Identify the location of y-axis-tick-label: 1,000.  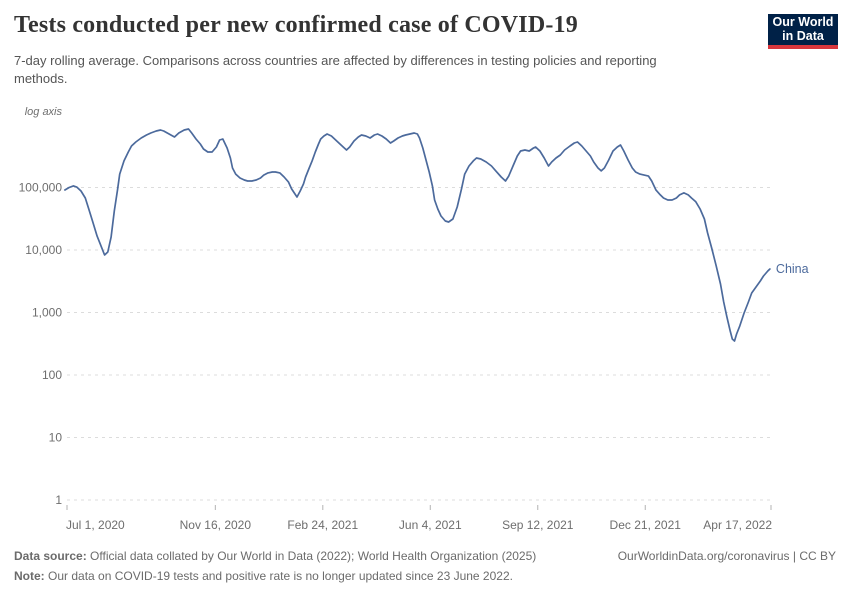
(47, 313).